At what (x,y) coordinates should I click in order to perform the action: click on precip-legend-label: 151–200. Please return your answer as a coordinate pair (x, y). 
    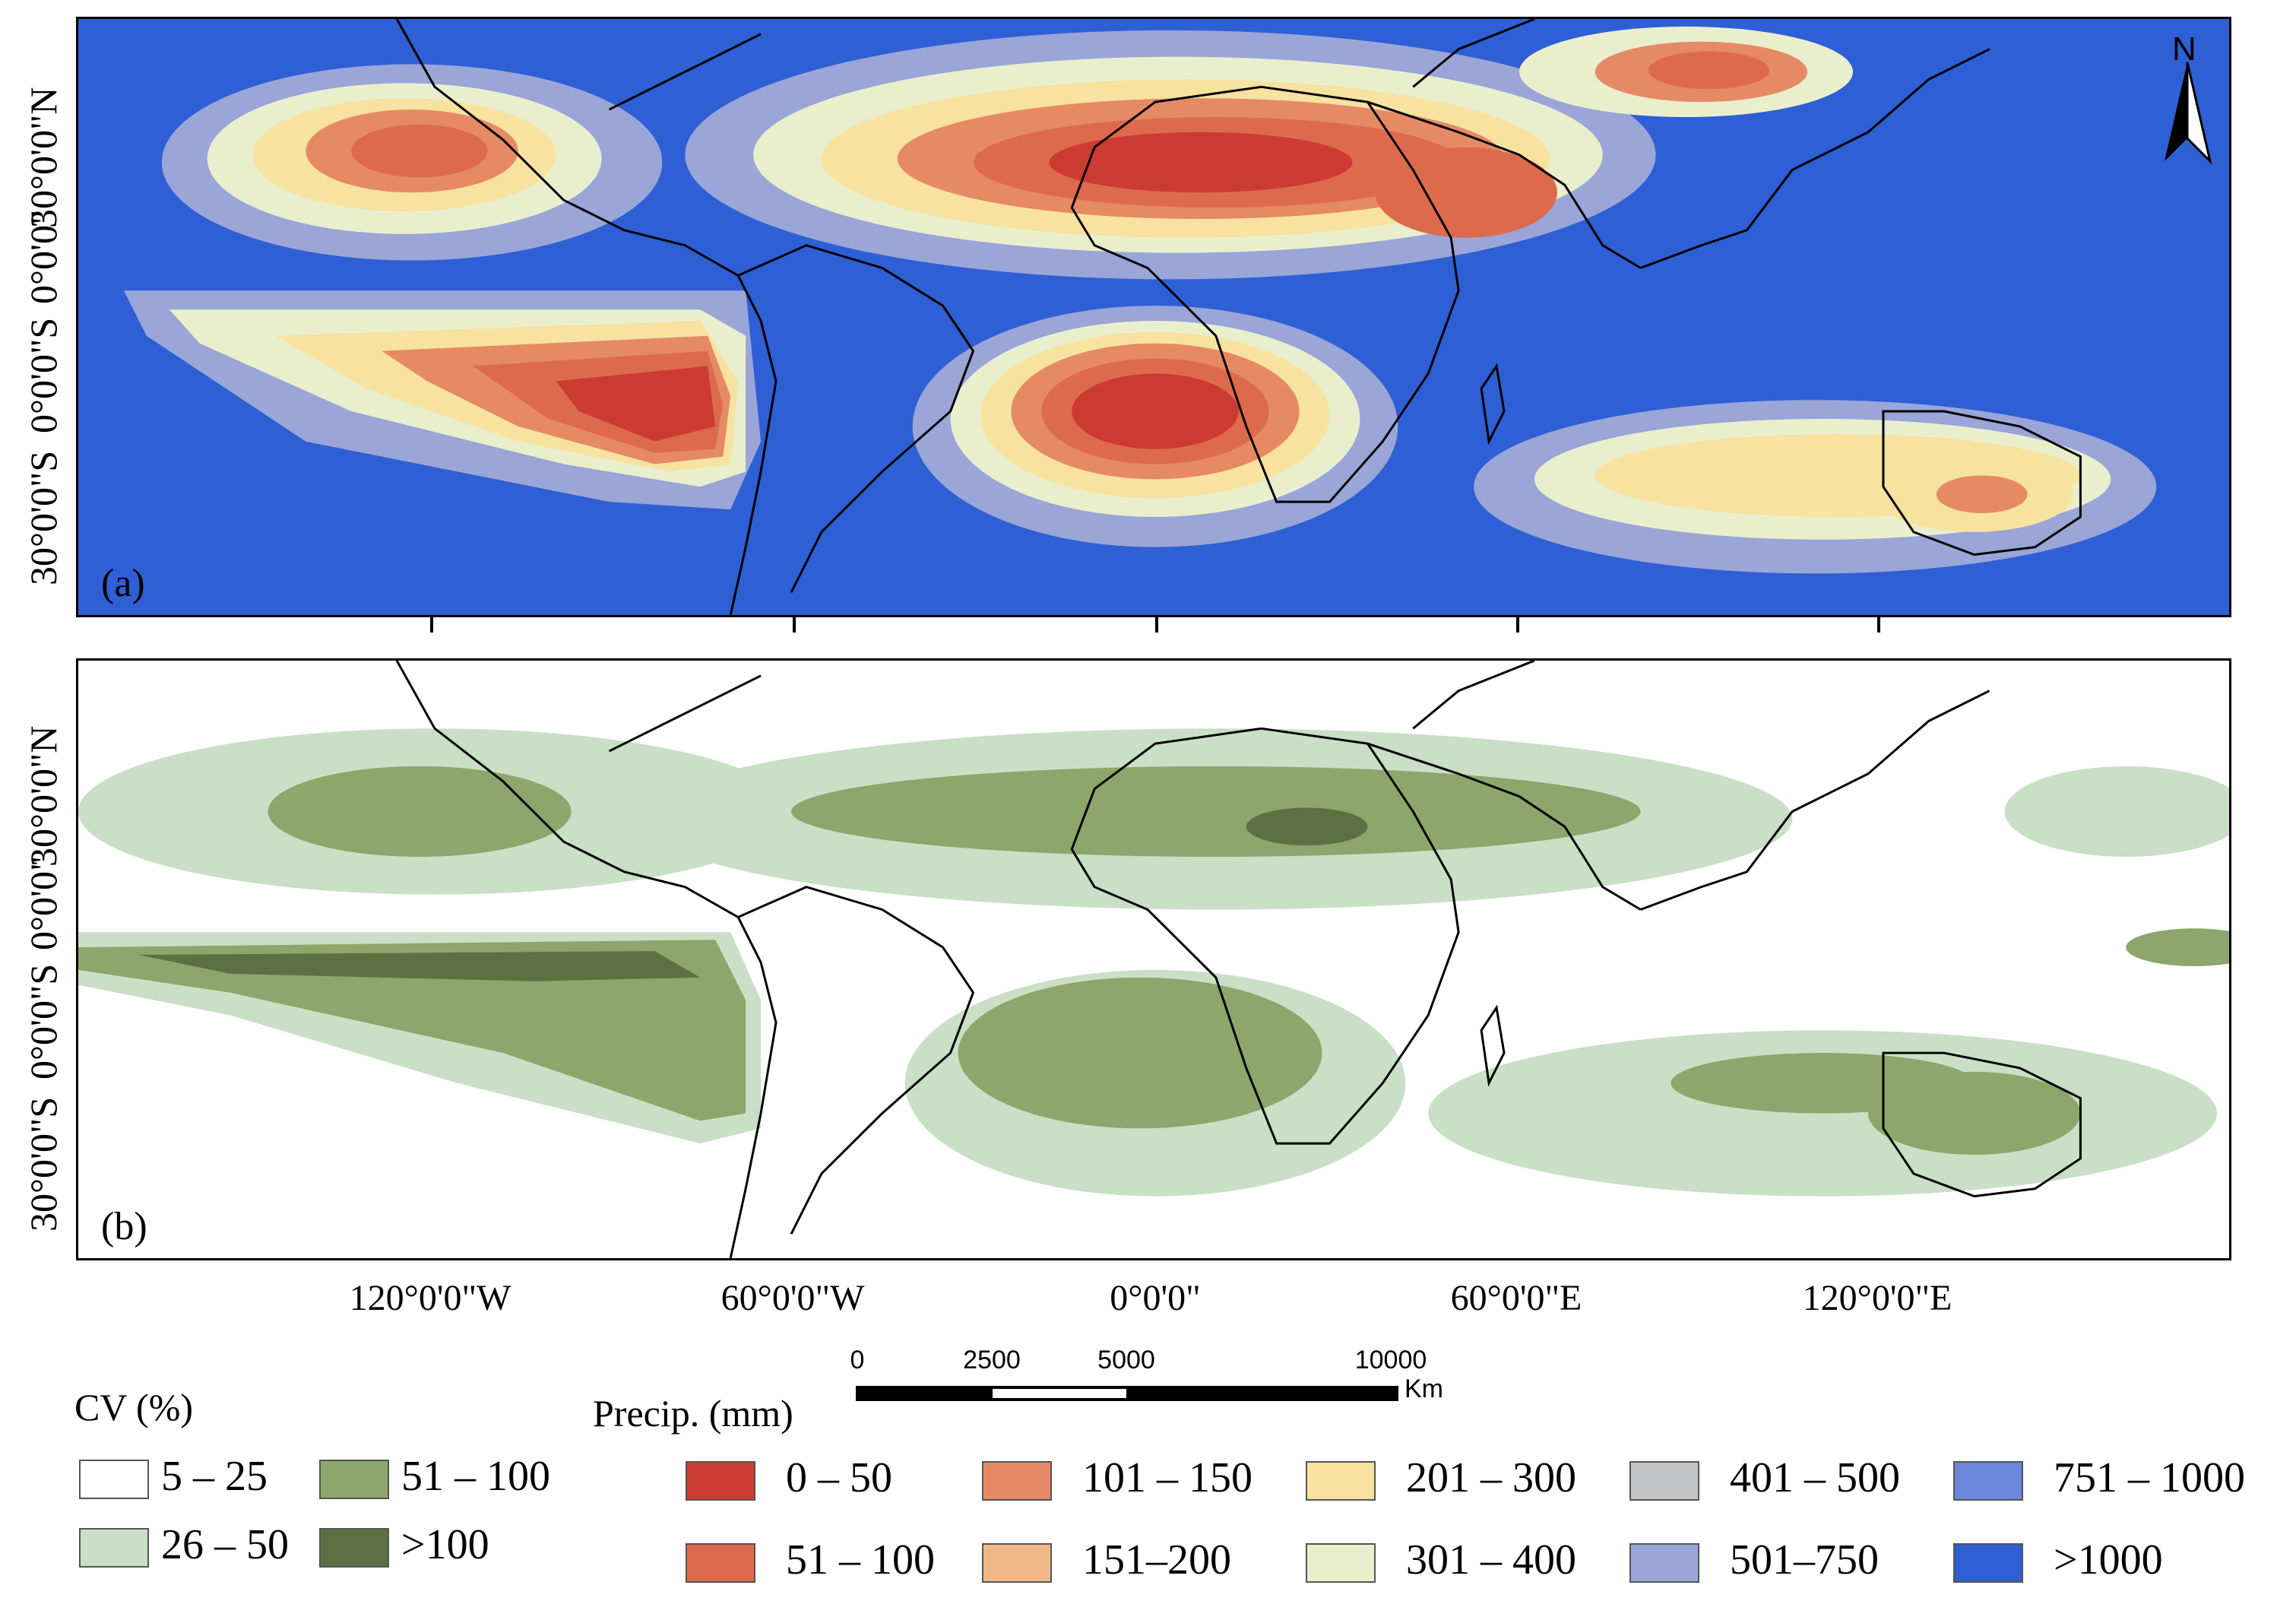
    Looking at the image, I should click on (1157, 1560).